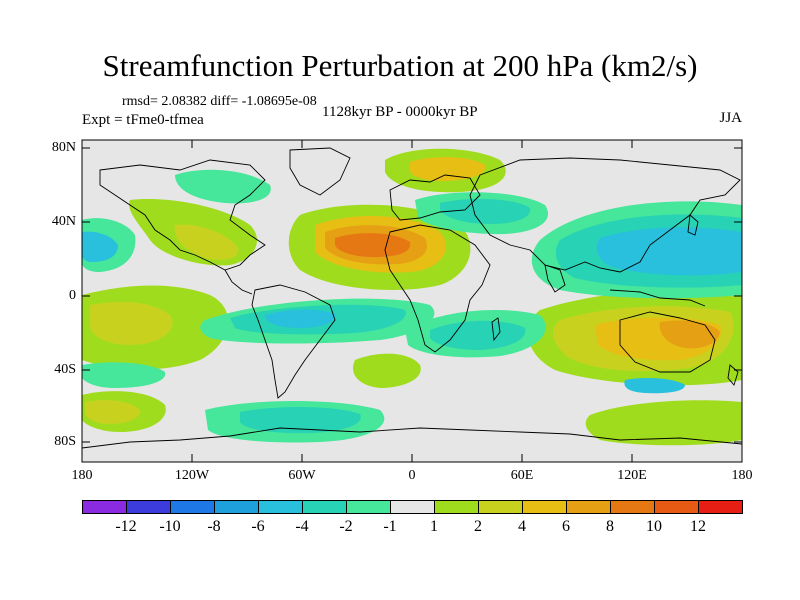  What do you see at coordinates (214, 526) in the screenshot?
I see `colorbar-label: -8` at bounding box center [214, 526].